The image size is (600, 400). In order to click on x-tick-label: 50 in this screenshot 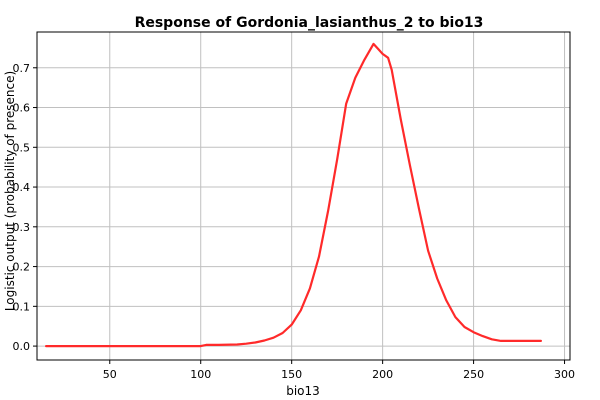, I will do `click(110, 374)`.